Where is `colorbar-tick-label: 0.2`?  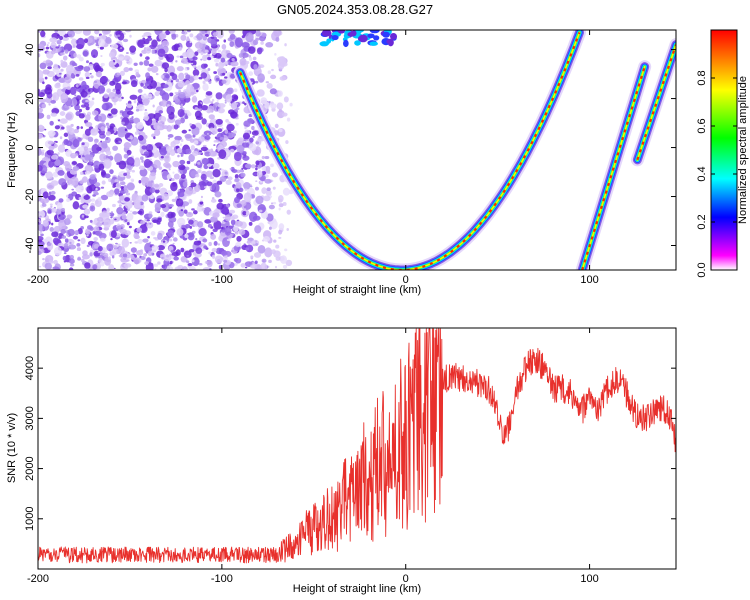 colorbar-tick-label: 0.2 is located at coordinates (702, 221).